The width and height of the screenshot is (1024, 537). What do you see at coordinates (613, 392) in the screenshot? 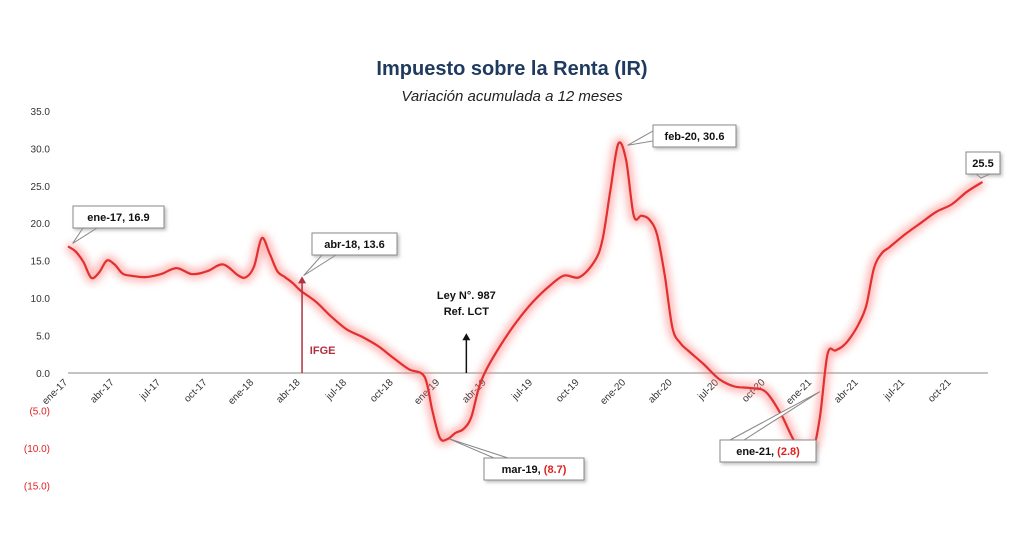
I see `x-tick-label: ene-20` at bounding box center [613, 392].